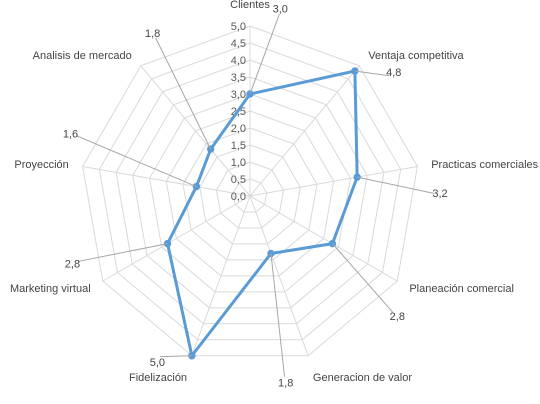 The width and height of the screenshot is (540, 404). I want to click on tick-label: 1,5, so click(238, 146).